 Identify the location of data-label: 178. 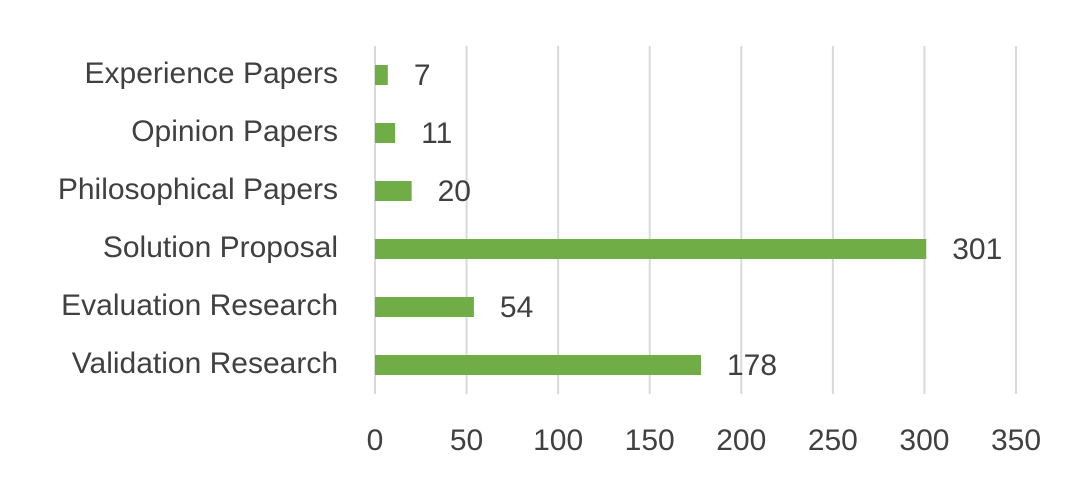
(752, 365).